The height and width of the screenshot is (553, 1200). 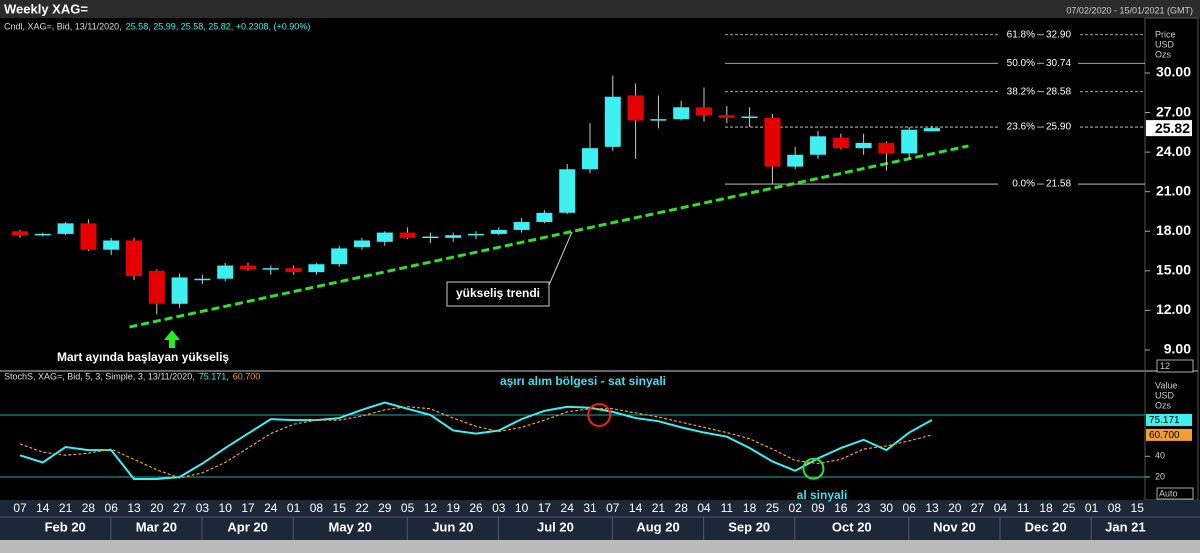 I want to click on scale-button, so click(x=1175, y=493).